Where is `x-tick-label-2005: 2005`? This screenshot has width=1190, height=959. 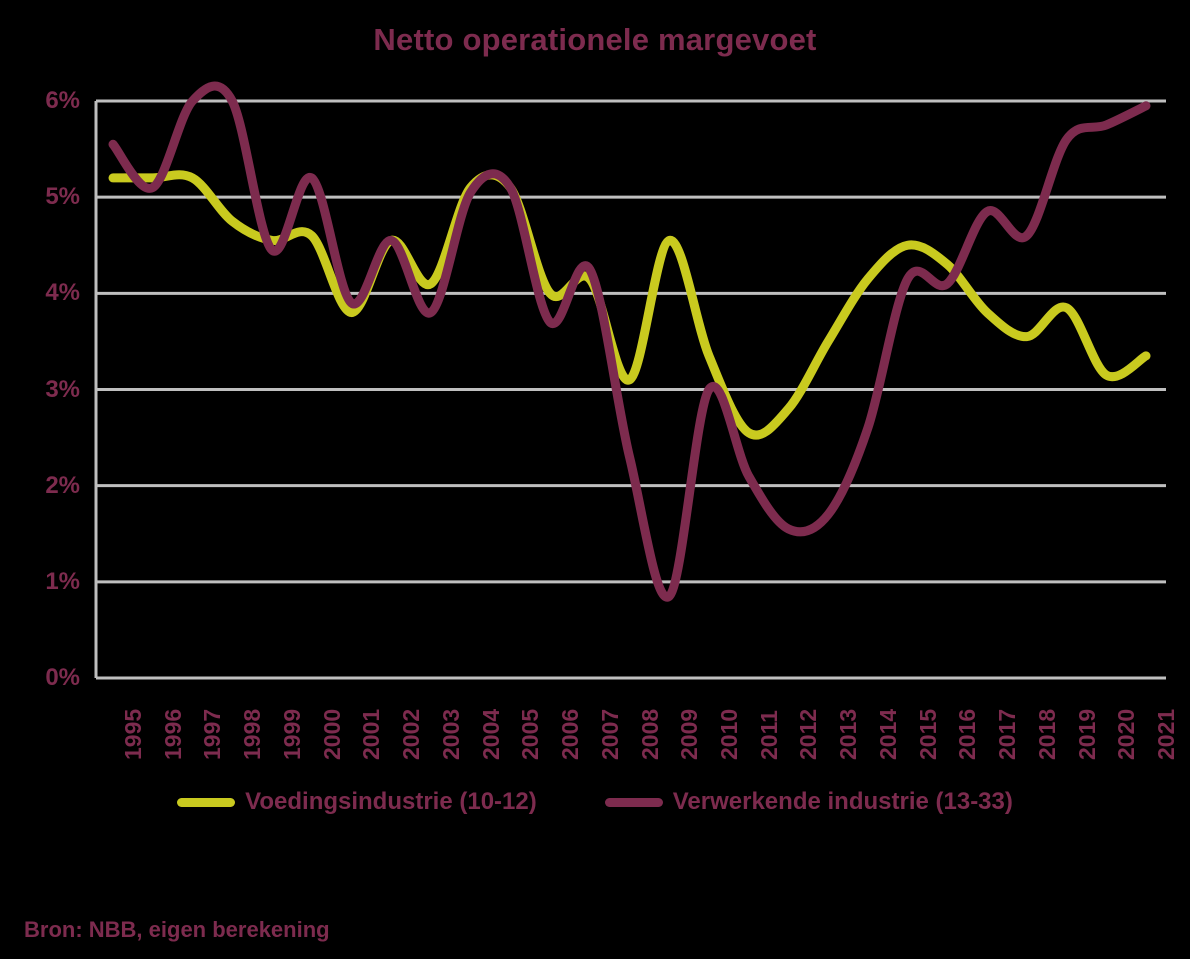 x-tick-label-2005: 2005 is located at coordinates (530, 734).